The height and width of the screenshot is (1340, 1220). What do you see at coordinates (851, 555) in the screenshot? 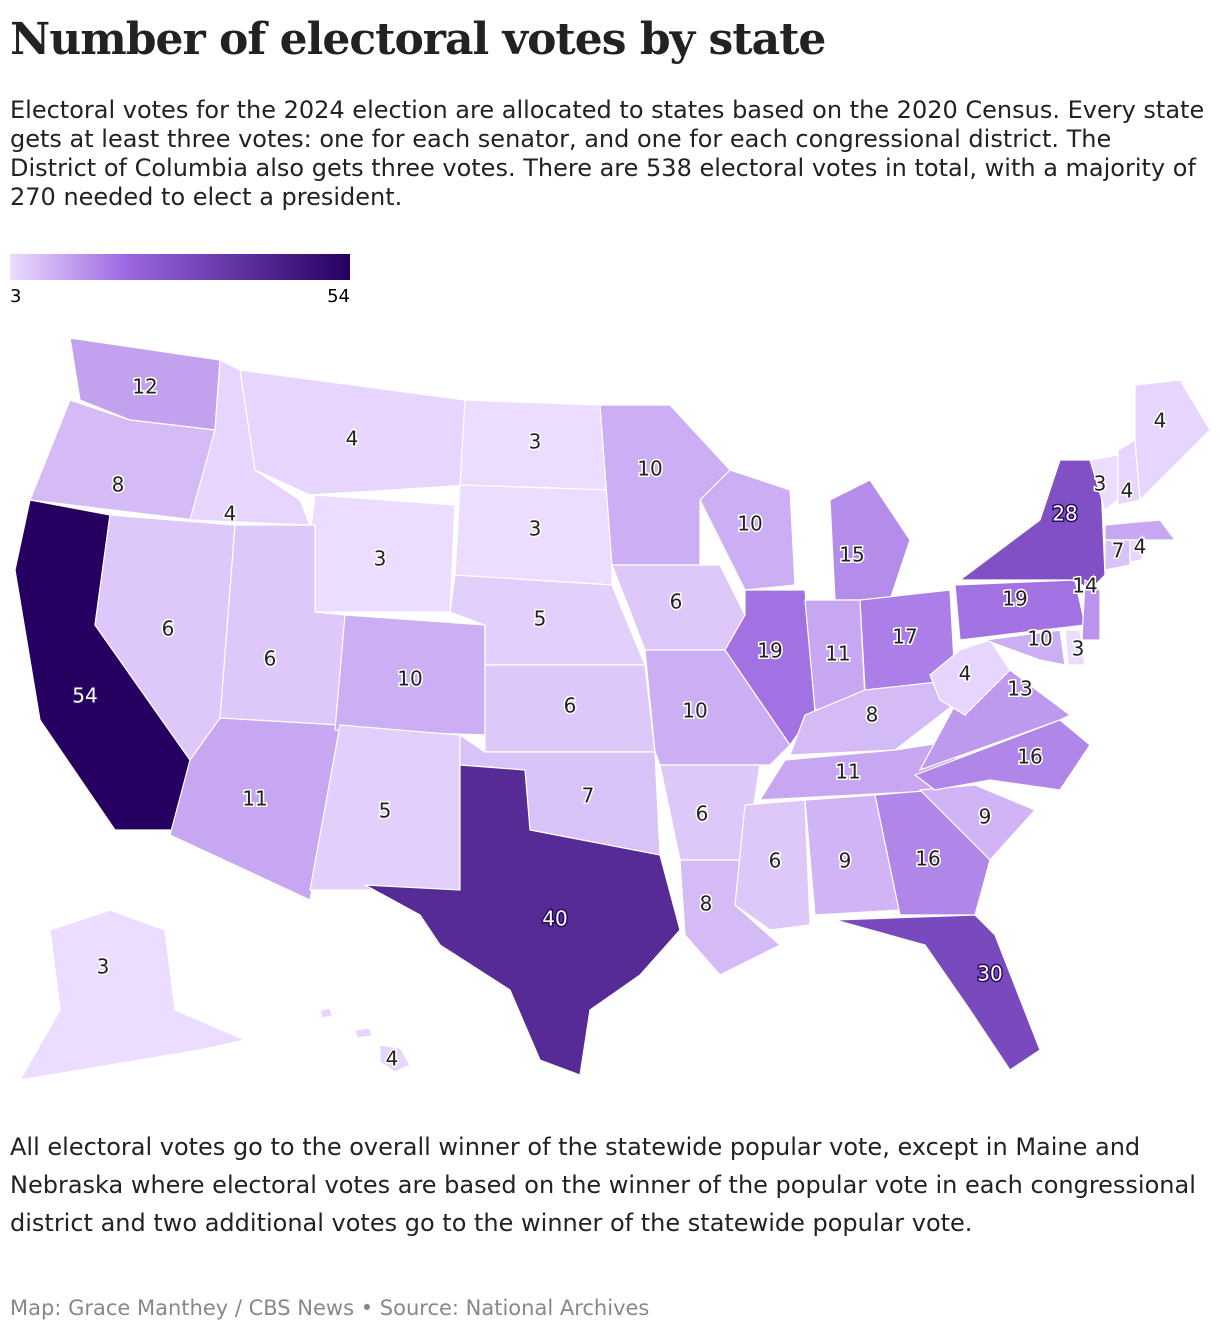
I see `state-label: 15` at bounding box center [851, 555].